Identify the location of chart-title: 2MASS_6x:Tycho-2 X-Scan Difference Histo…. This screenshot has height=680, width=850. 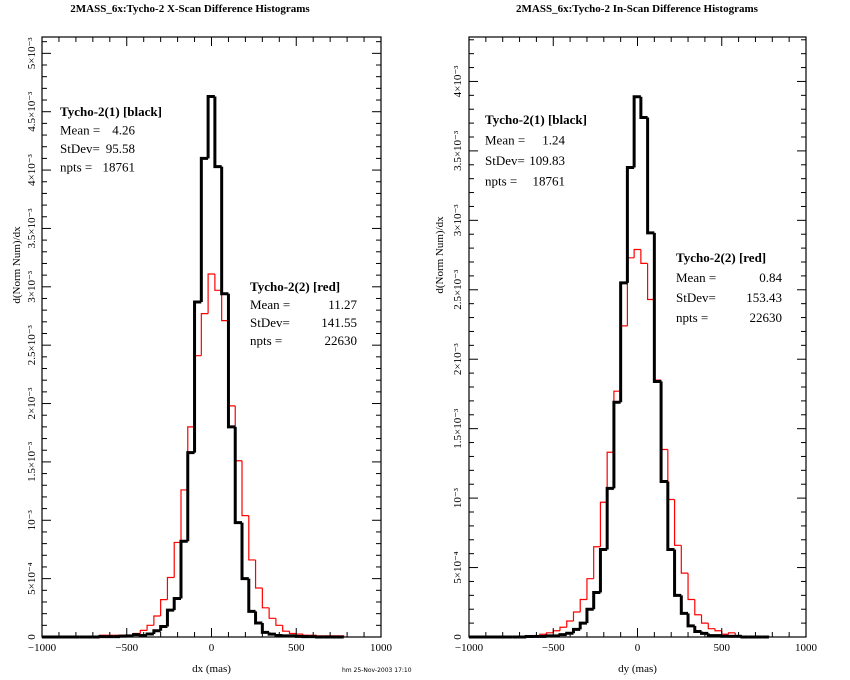
(190, 9).